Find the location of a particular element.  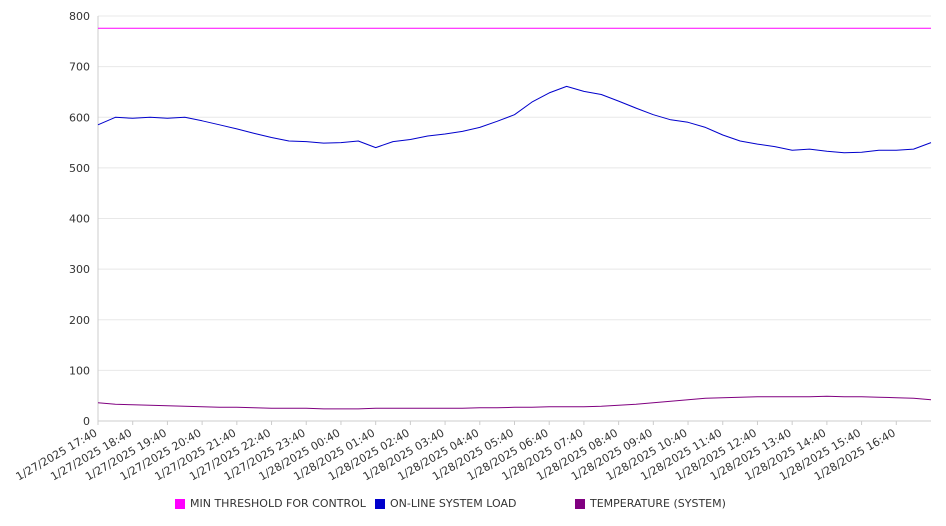

y-tick-label: 400 is located at coordinates (79, 219).